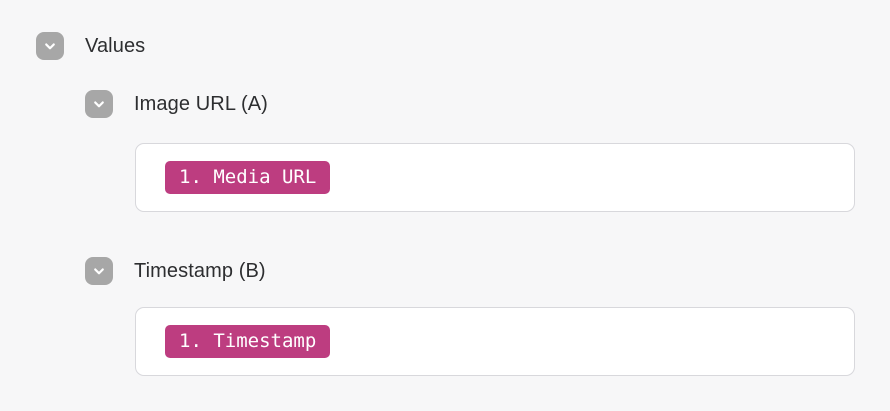  I want to click on values-collapse-button, so click(50, 46).